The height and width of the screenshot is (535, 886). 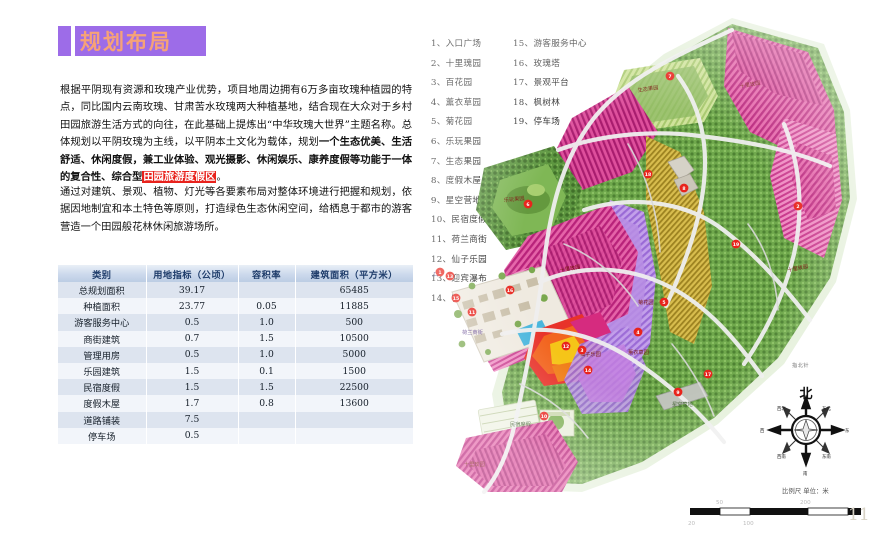 I want to click on table-row: 道路铺装 7.5, so click(x=235, y=419).